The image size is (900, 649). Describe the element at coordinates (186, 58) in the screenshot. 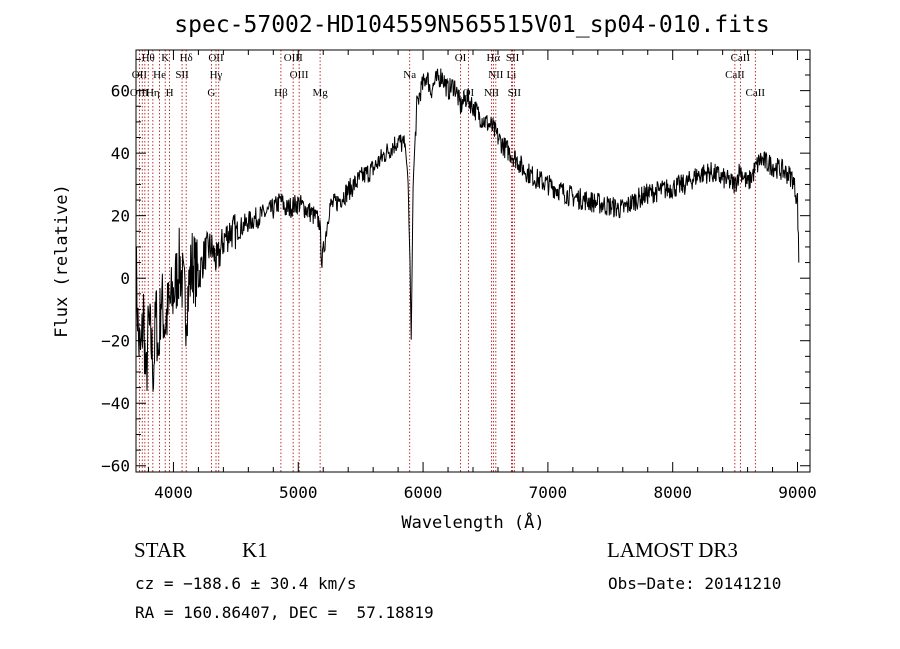

I see `line-label-2: Hδ` at that location.